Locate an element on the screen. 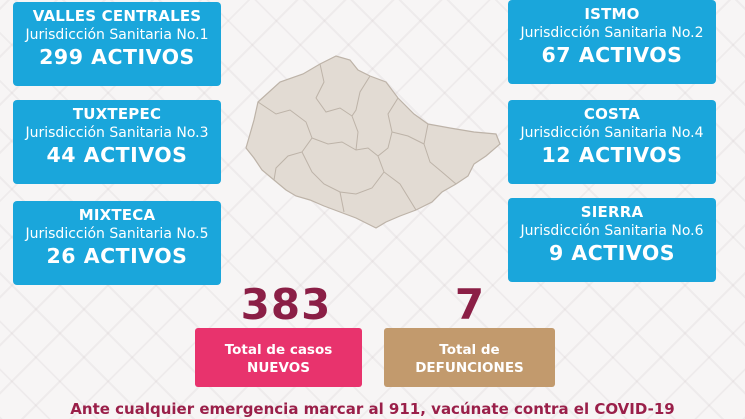 Image resolution: width=745 pixels, height=419 pixels. region-activos: 26 ACTIVOS is located at coordinates (117, 256).